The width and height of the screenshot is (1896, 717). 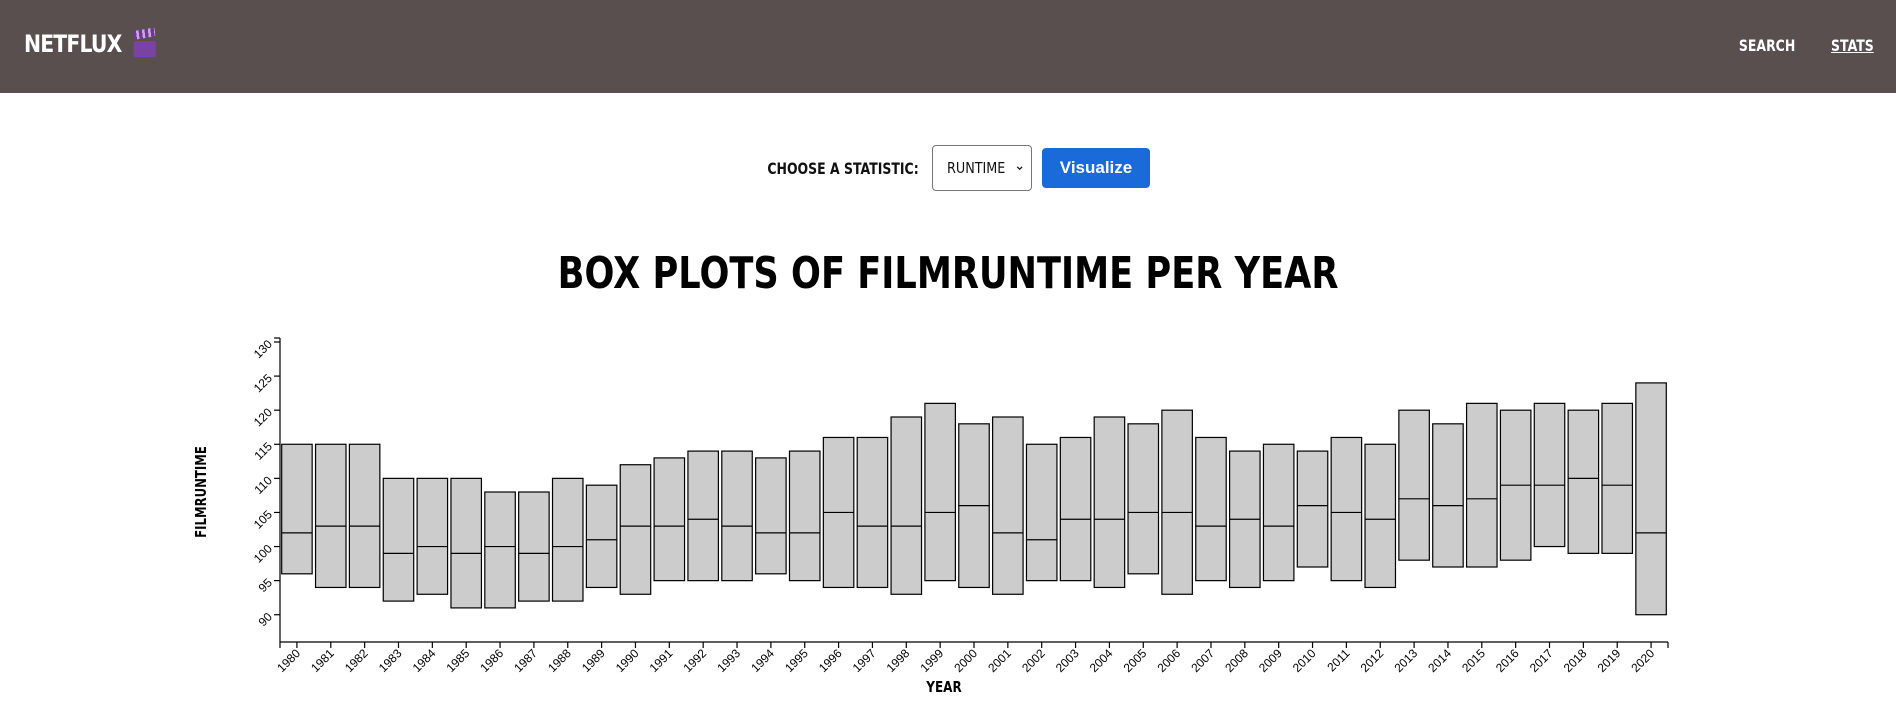 What do you see at coordinates (263, 553) in the screenshot?
I see `y-tick-label: 100` at bounding box center [263, 553].